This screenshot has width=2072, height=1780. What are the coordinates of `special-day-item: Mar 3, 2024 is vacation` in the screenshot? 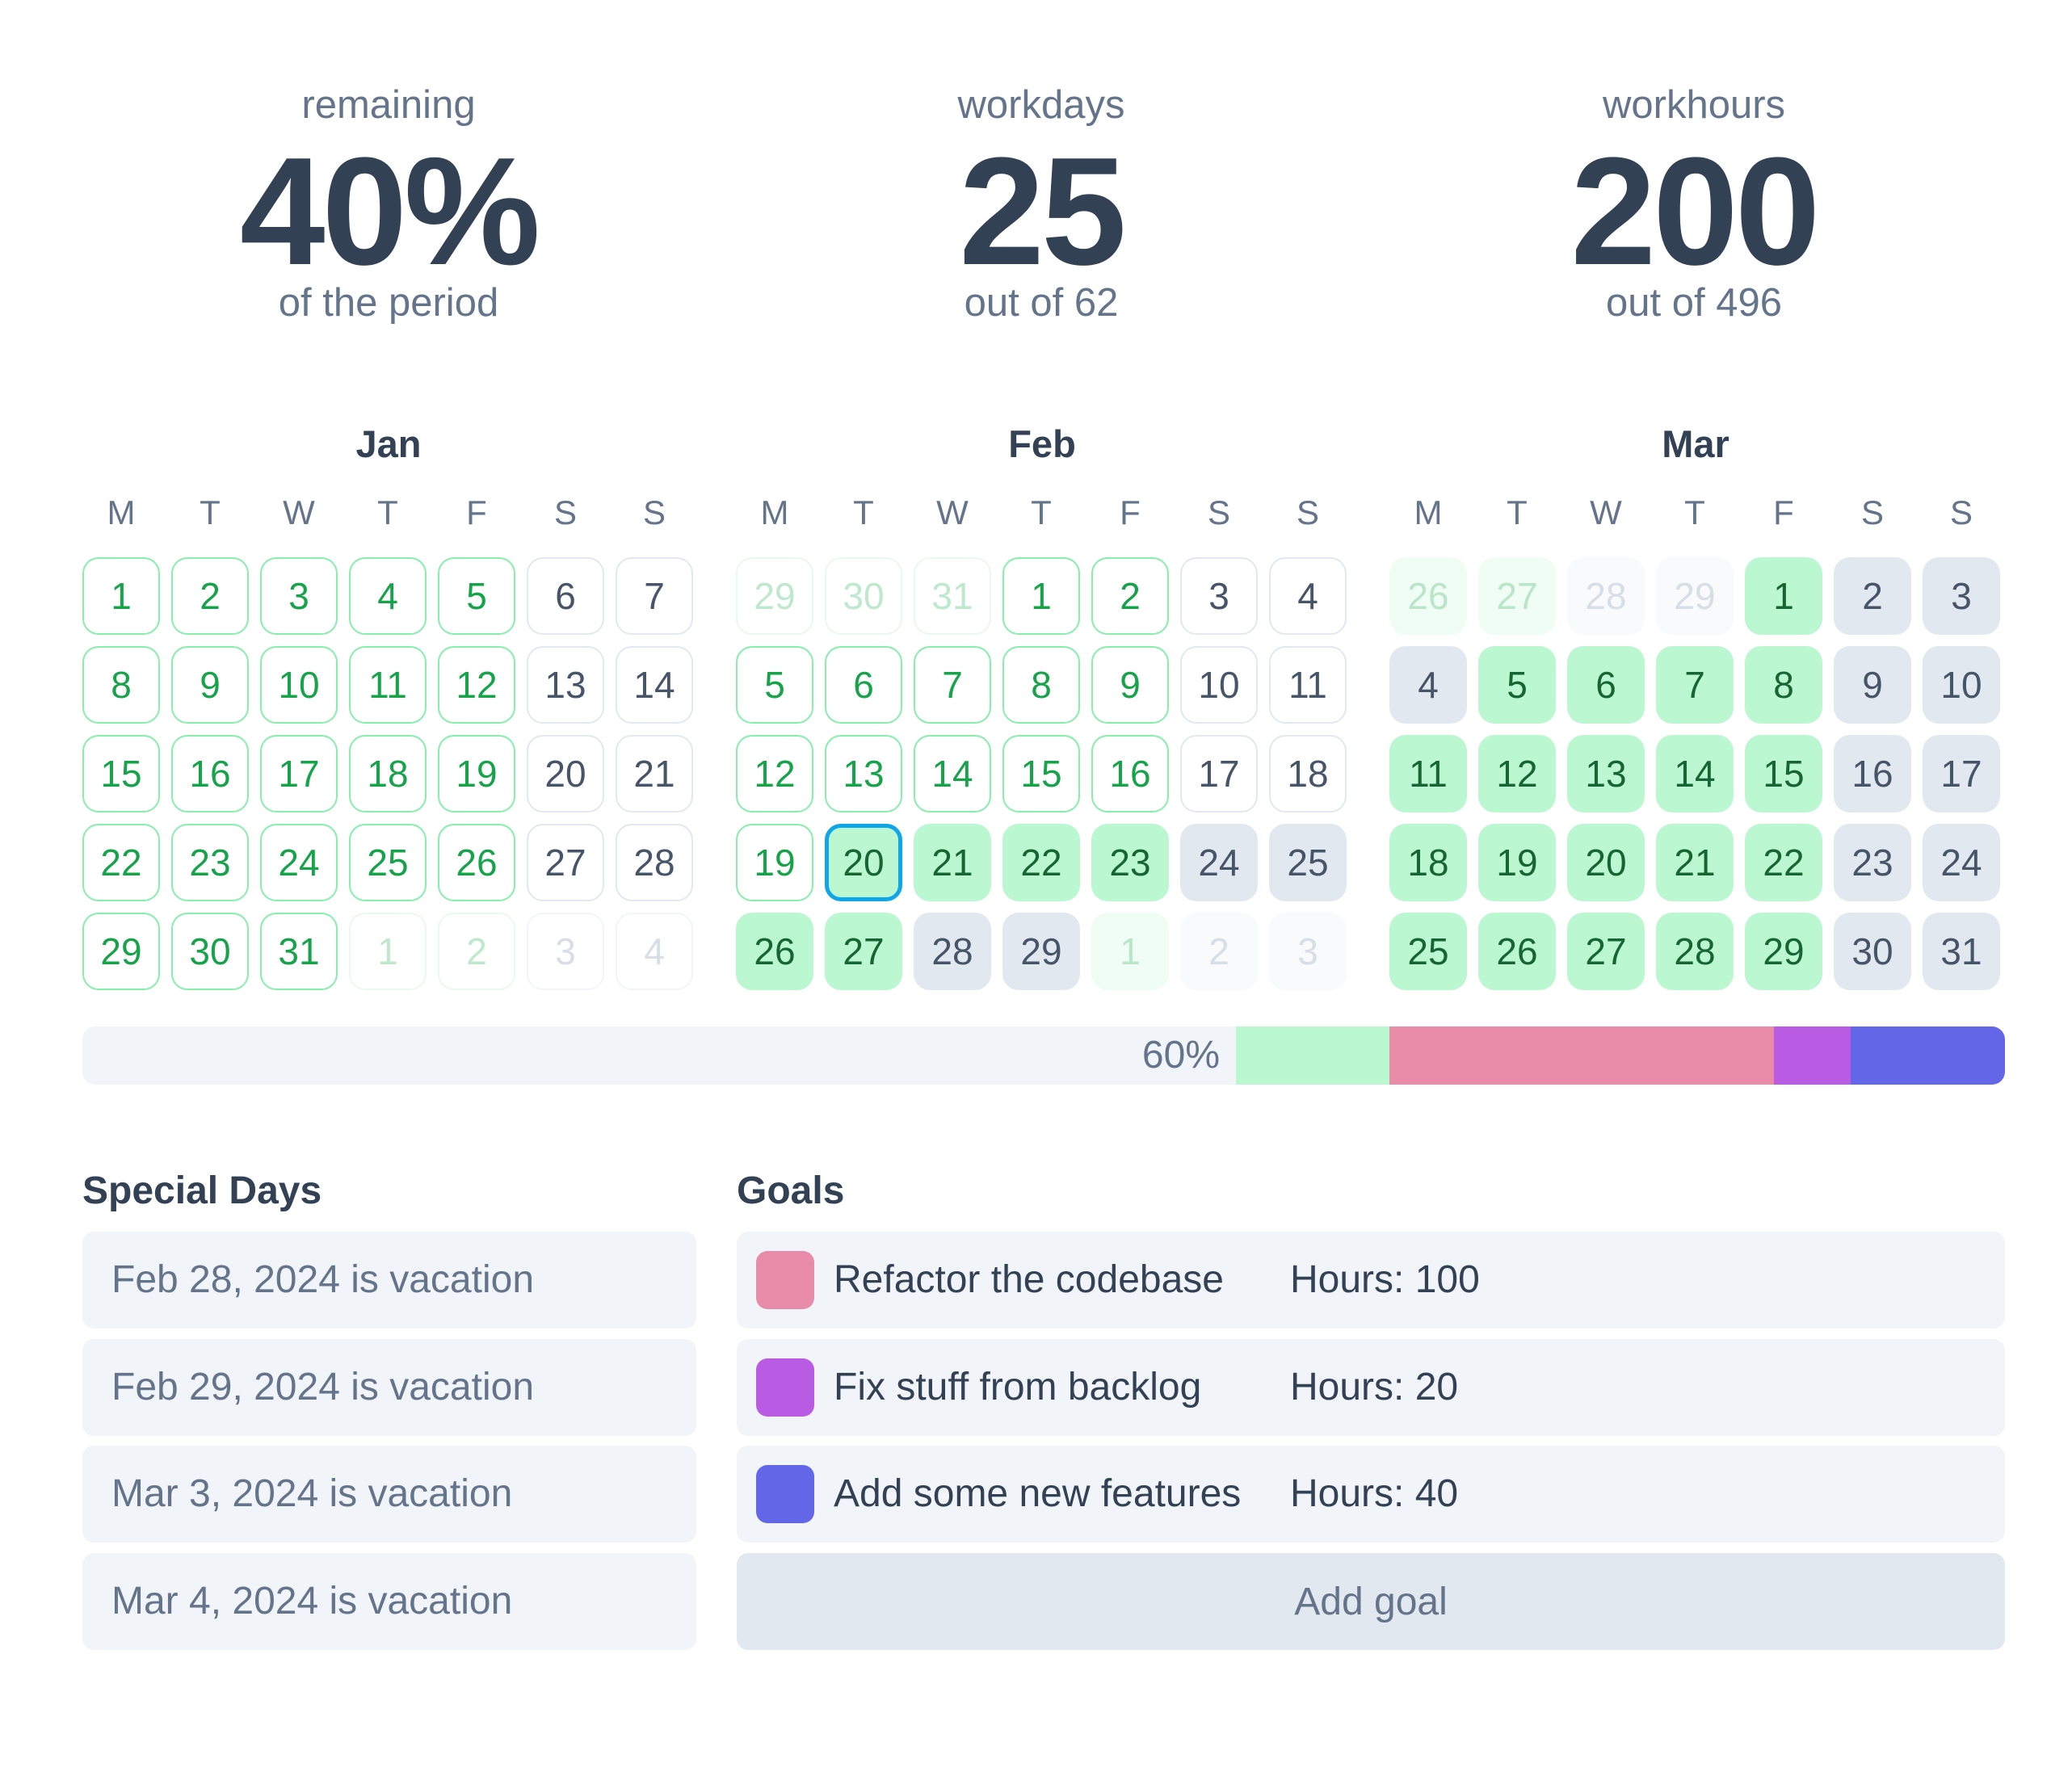 It's located at (389, 1494).